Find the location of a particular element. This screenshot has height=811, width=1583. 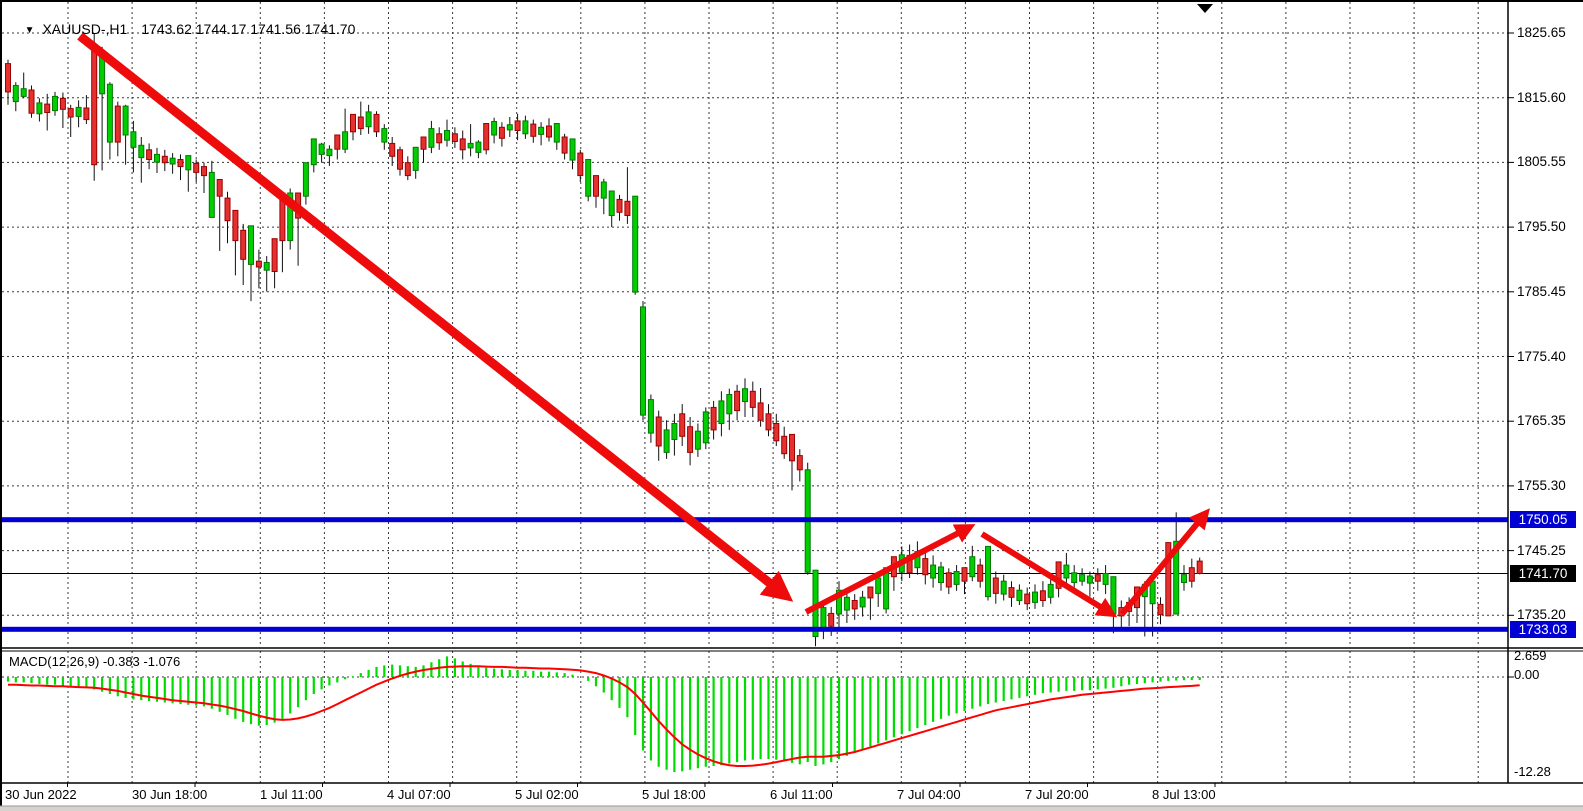

symbol-timeframe-label: XAUUSD-,H1 is located at coordinates (85, 29).